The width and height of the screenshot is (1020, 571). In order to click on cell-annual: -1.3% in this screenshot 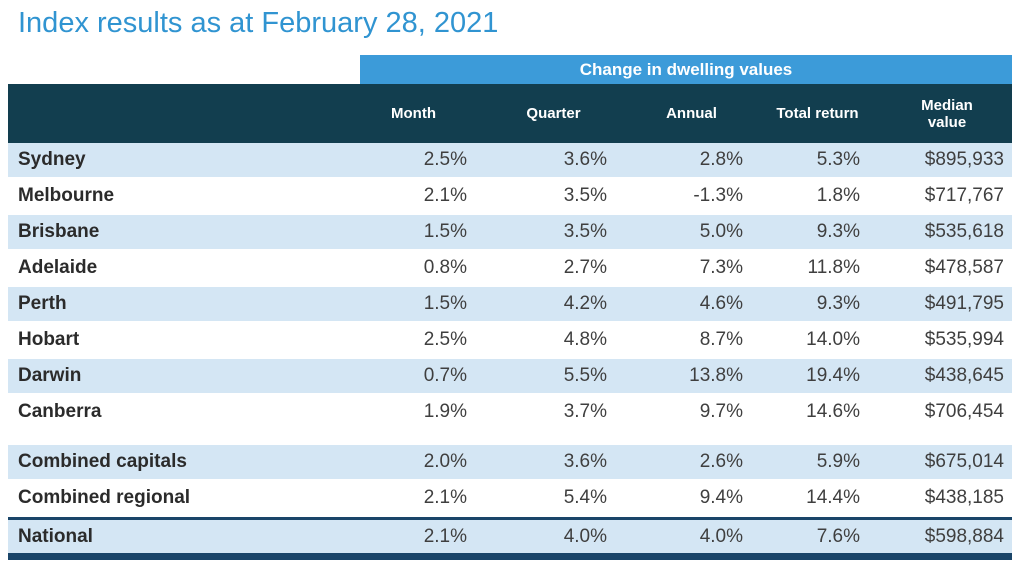, I will do `click(718, 195)`.